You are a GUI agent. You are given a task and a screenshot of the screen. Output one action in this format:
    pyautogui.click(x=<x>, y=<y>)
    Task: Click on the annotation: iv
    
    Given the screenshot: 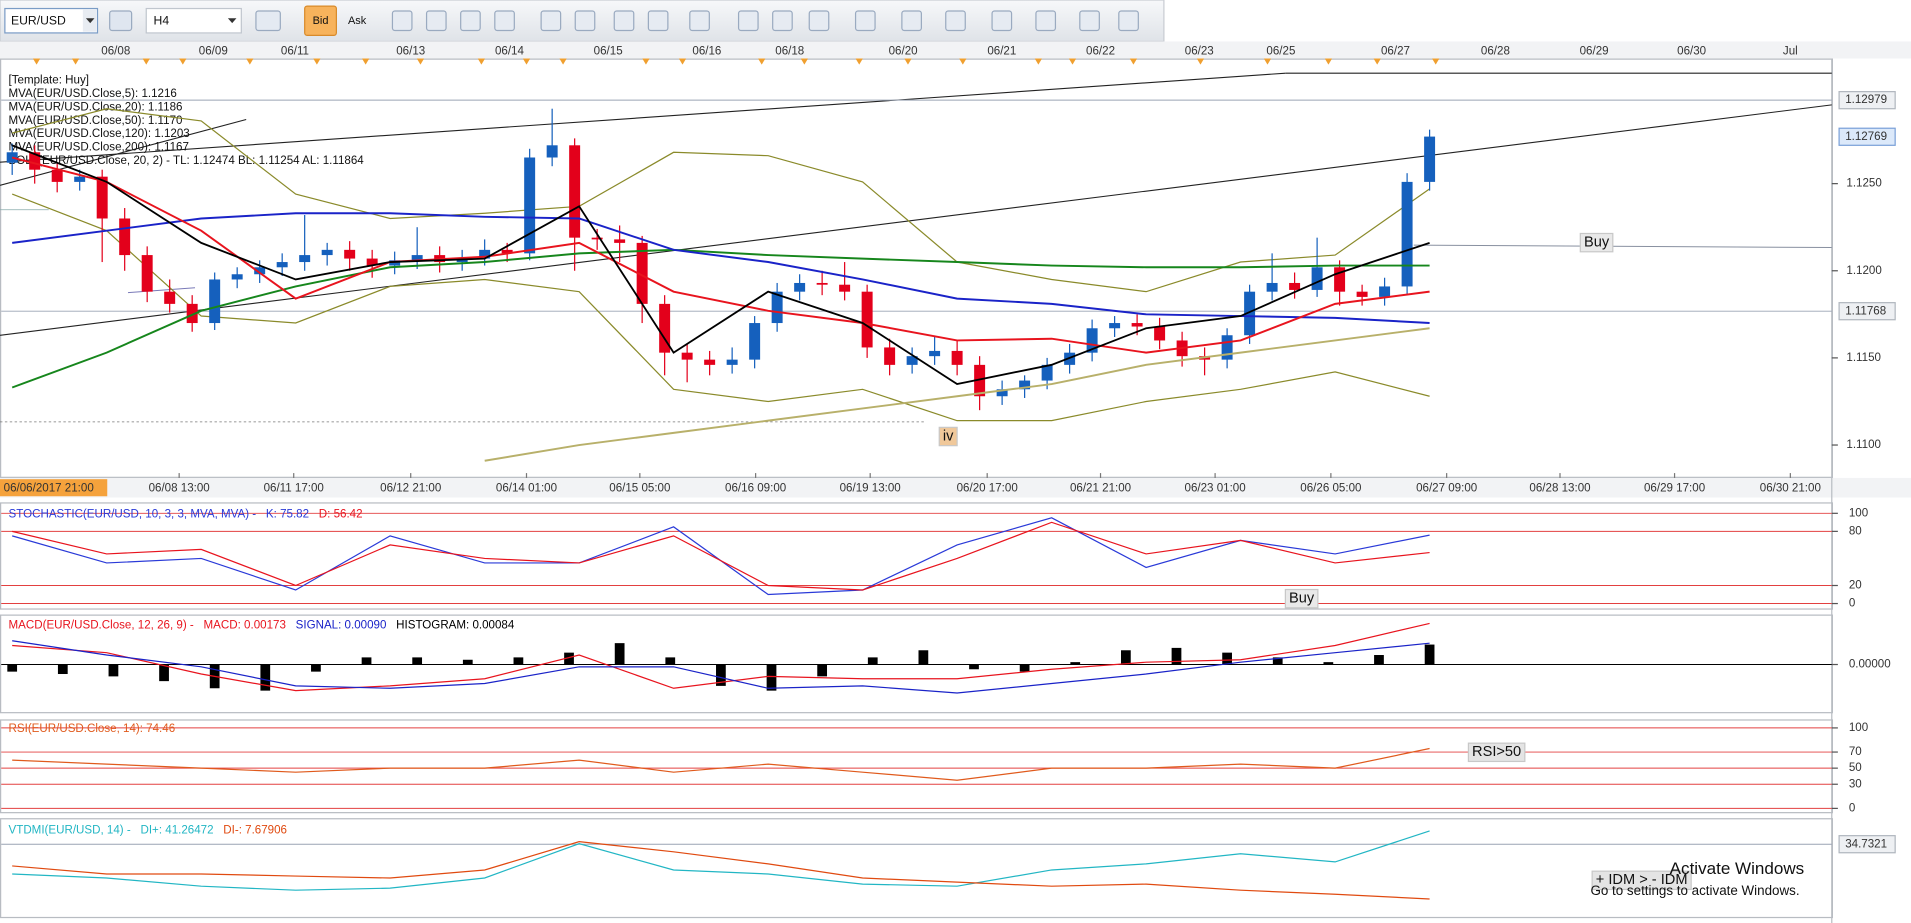 What is the action you would take?
    pyautogui.click(x=948, y=436)
    